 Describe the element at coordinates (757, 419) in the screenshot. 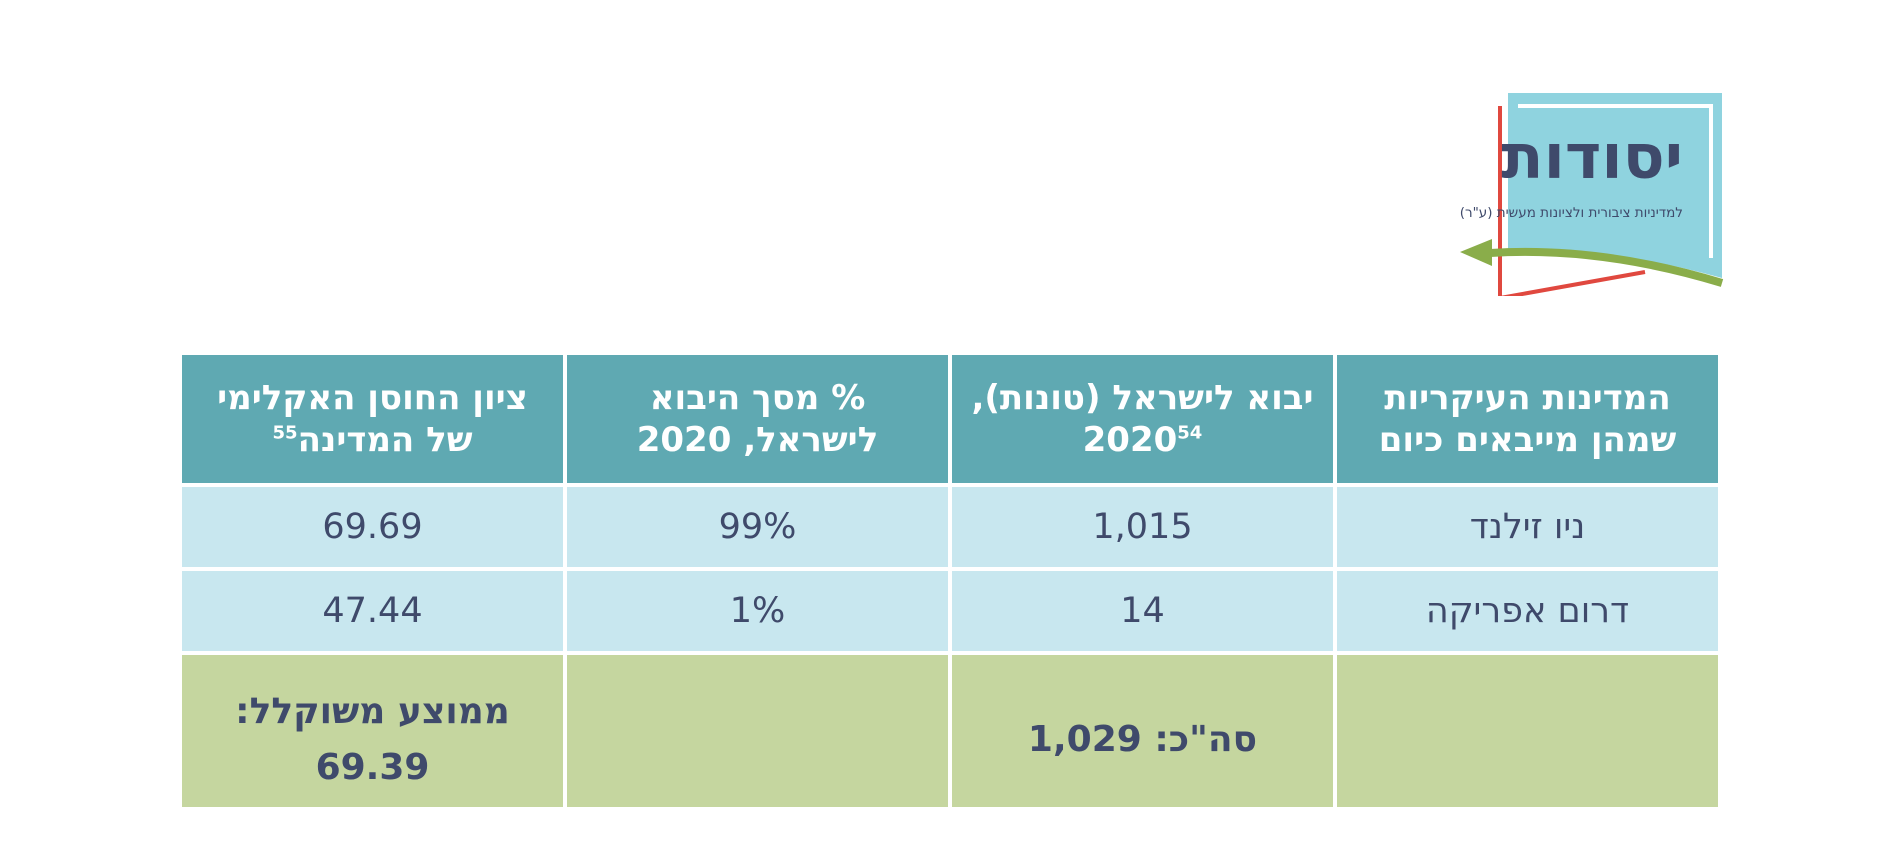

I see `header-percent: % מסך היבוא לישראל, 2020` at that location.